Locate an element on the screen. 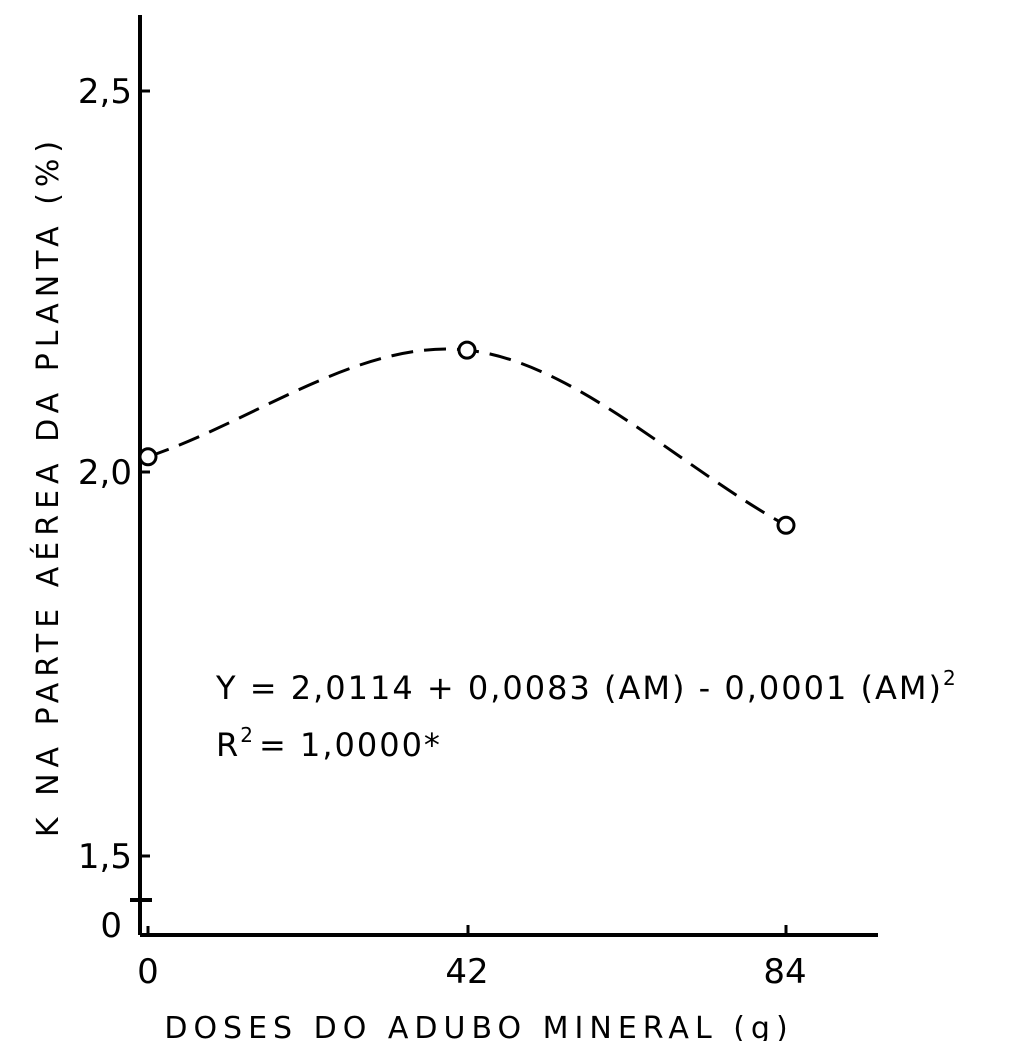 Image resolution: width=1012 pixels, height=1041 pixels. r2-prefix: R is located at coordinates (228, 745).